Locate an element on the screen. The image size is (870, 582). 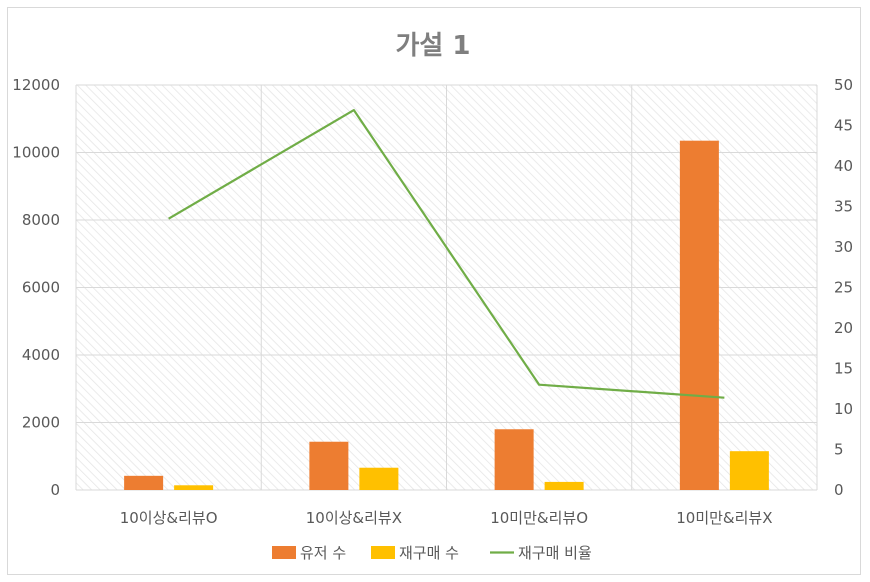
category-label: 10미만&리뷰O is located at coordinates (539, 518).